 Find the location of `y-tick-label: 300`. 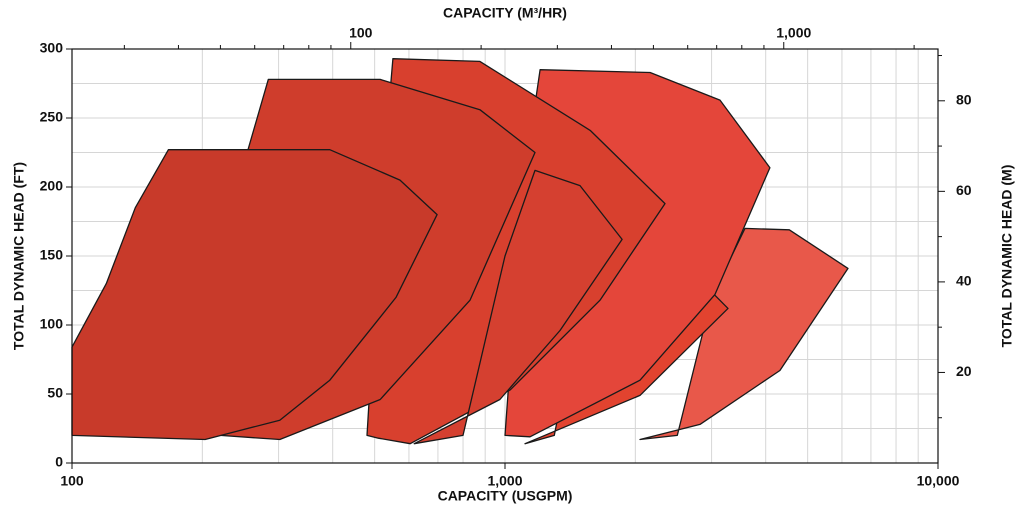

y-tick-label: 300 is located at coordinates (52, 48).